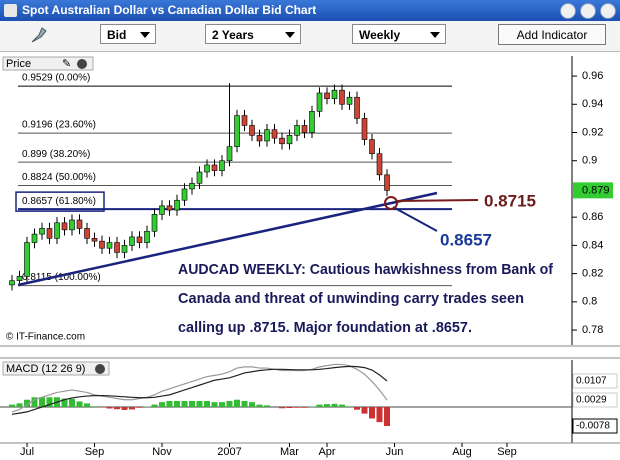  I want to click on fib-label-box, so click(60, 201).